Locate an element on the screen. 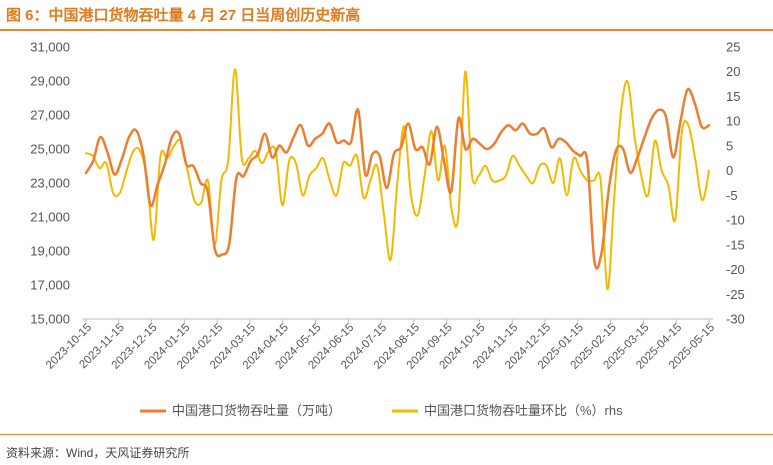  y-left-tick-label: 17,000 is located at coordinates (50, 285).